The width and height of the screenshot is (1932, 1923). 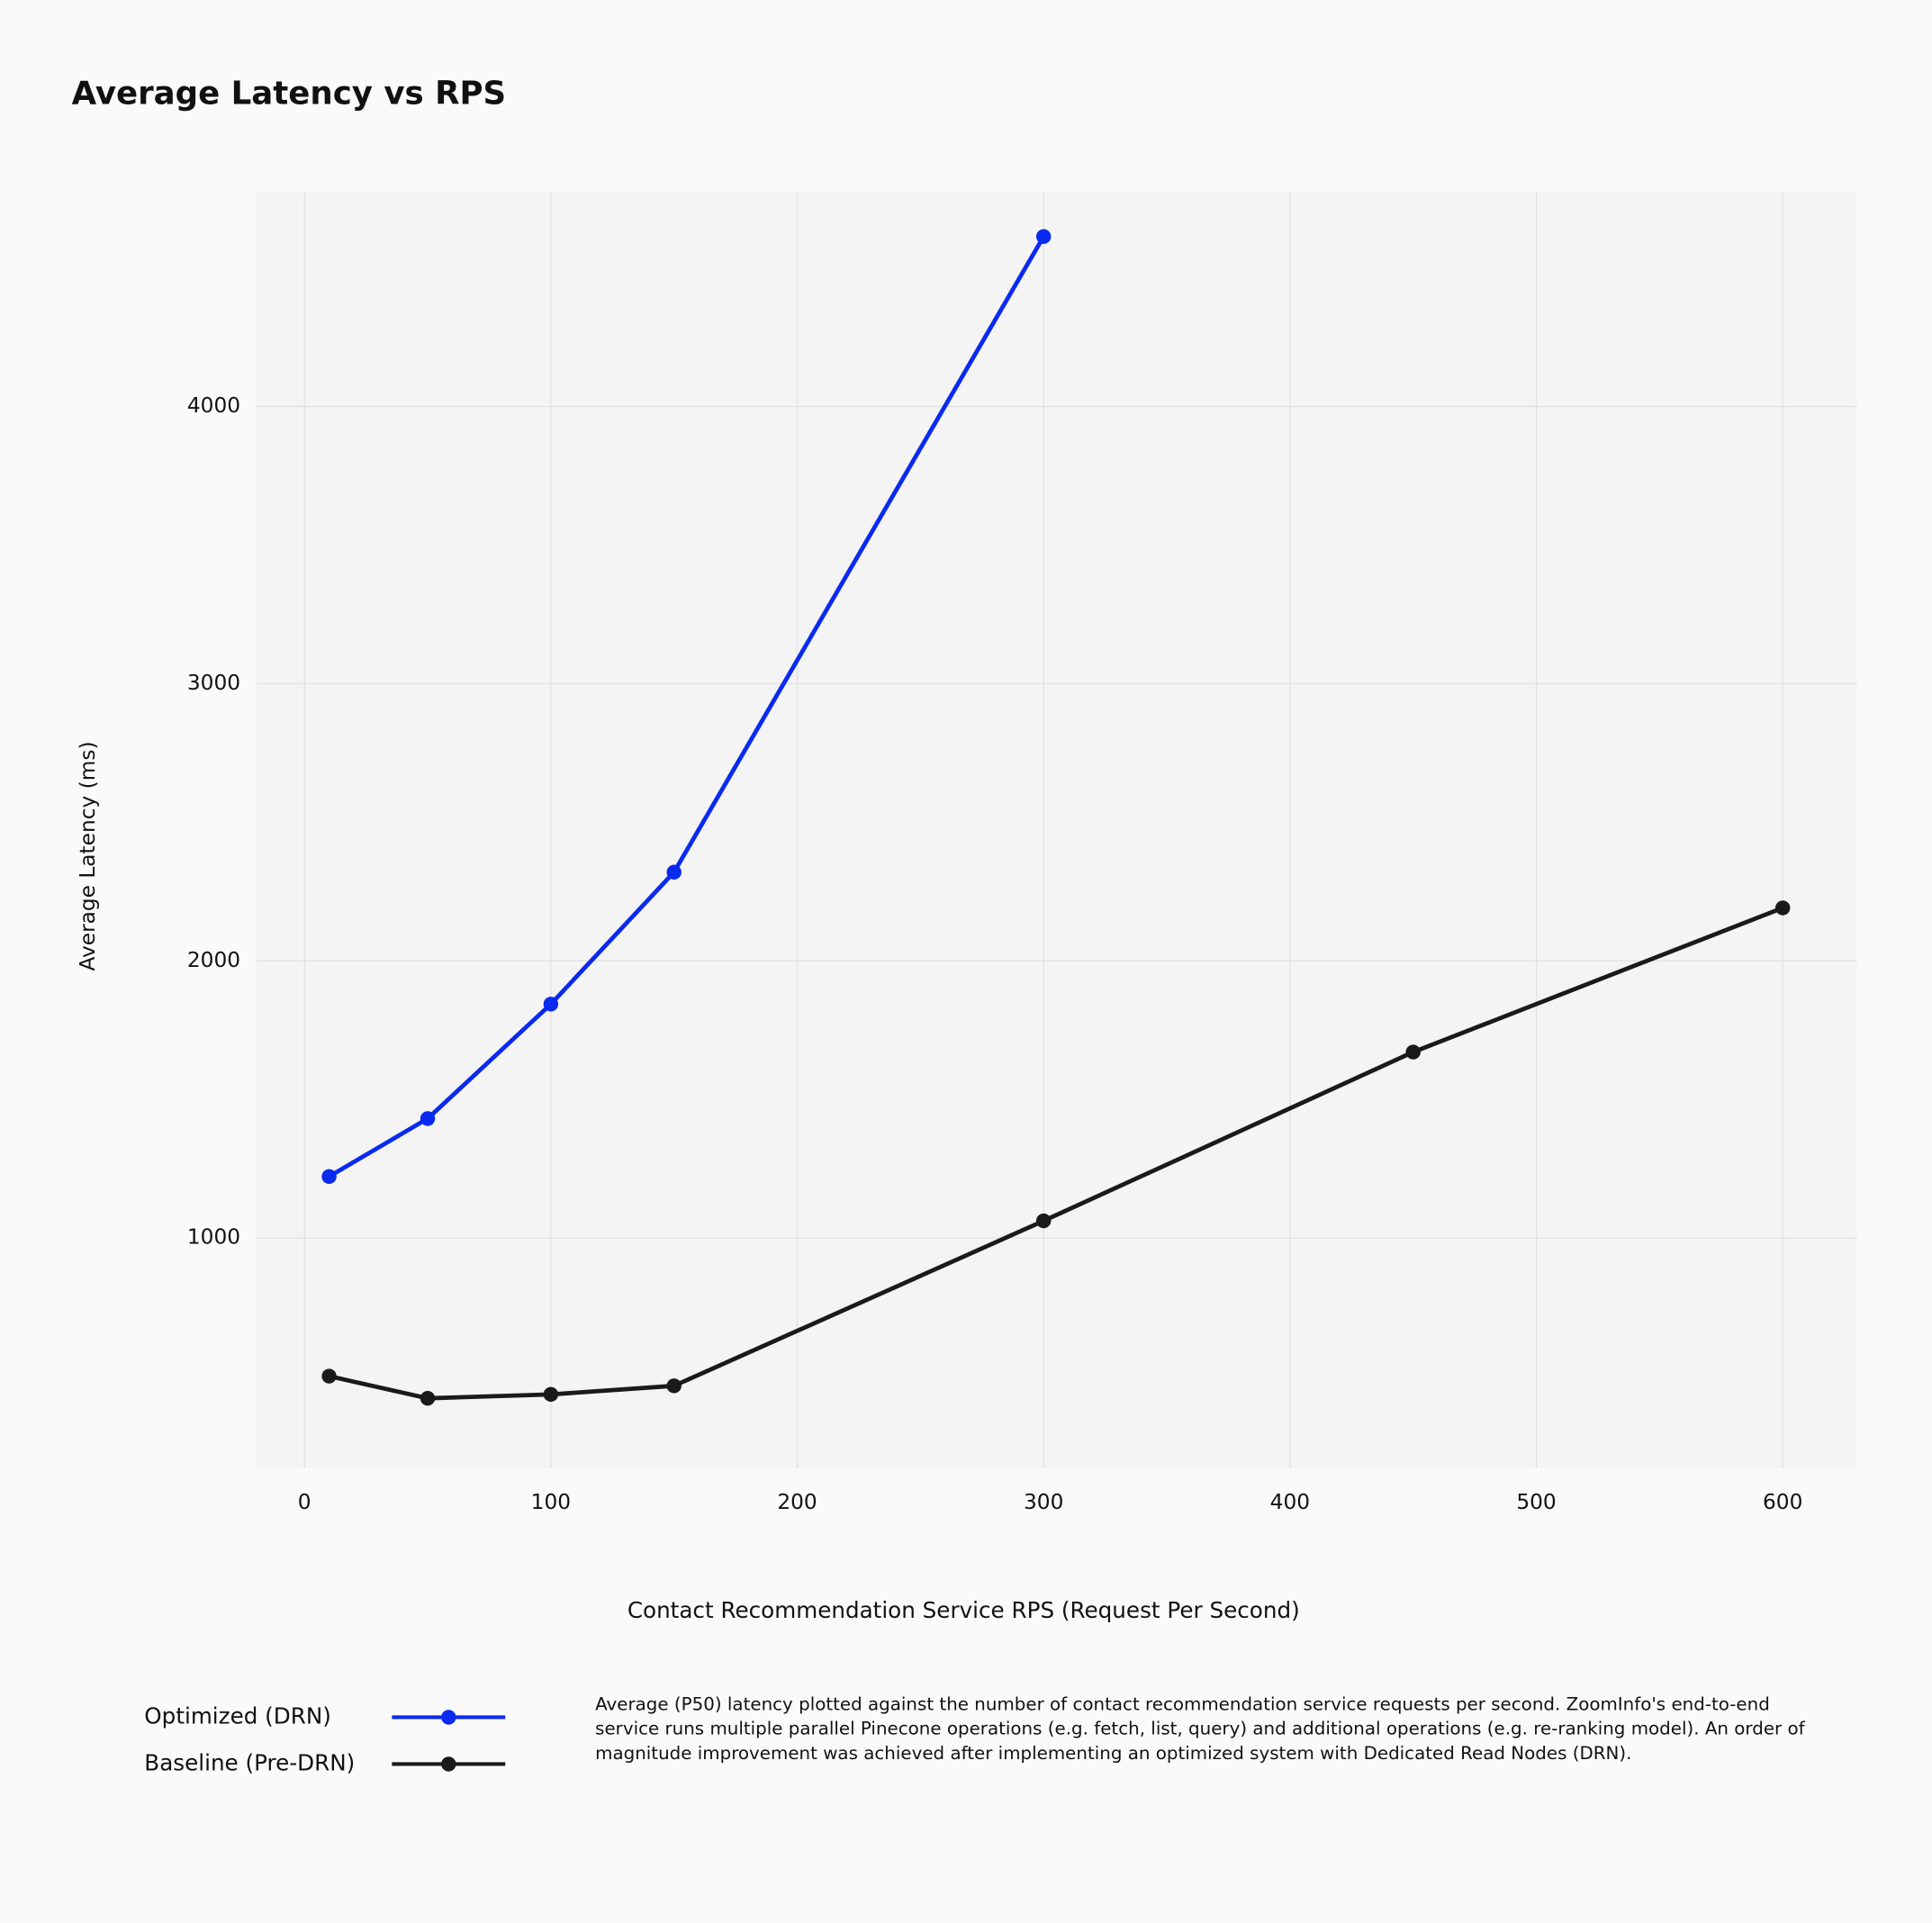 I want to click on x-tick-label: 400, so click(x=1290, y=1502).